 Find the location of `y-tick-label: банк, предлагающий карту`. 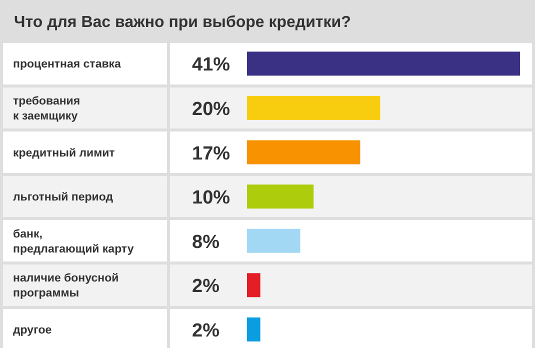

y-tick-label: банк, предлагающий карту is located at coordinates (73, 242).